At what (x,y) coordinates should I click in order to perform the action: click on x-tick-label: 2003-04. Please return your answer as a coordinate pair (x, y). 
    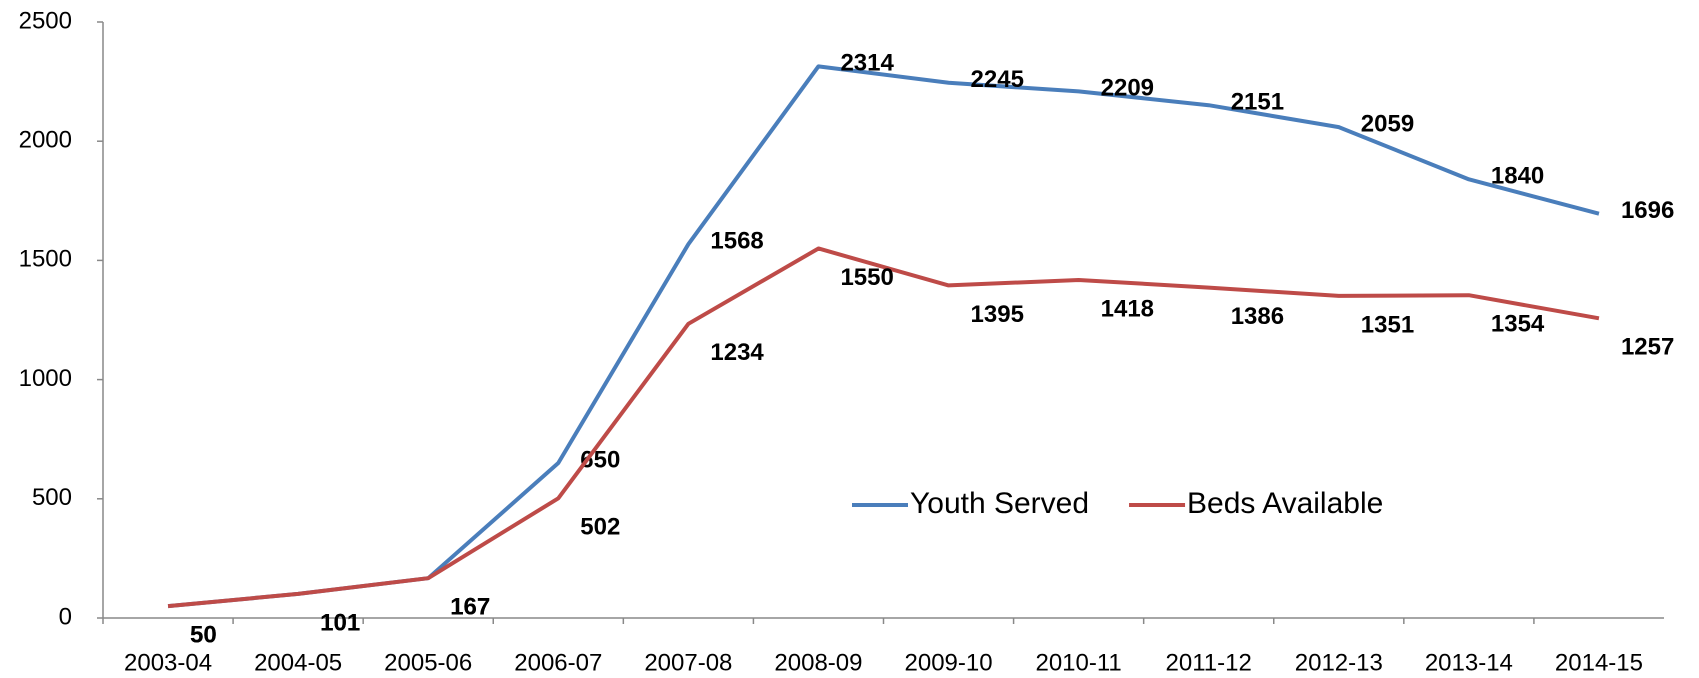
    Looking at the image, I should click on (168, 662).